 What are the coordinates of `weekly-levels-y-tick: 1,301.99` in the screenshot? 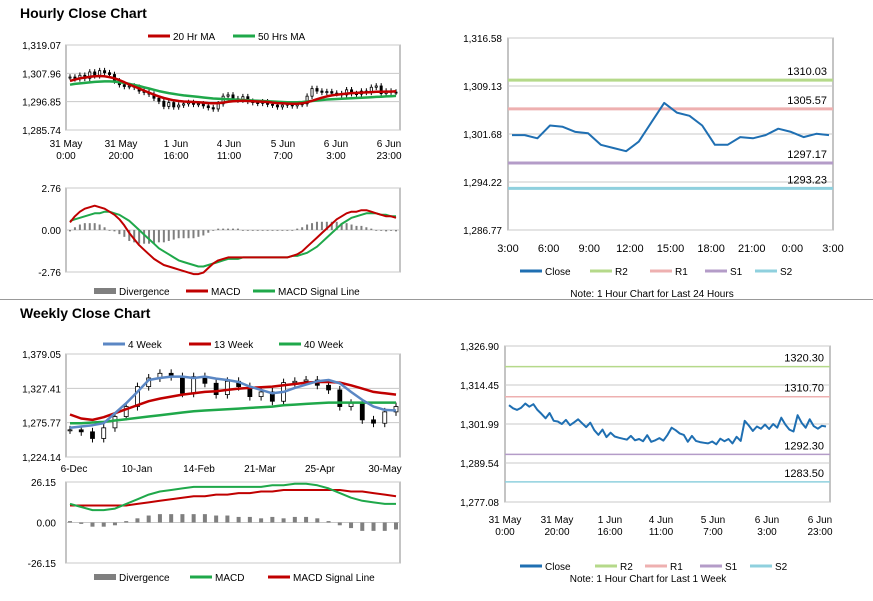 It's located at (479, 425).